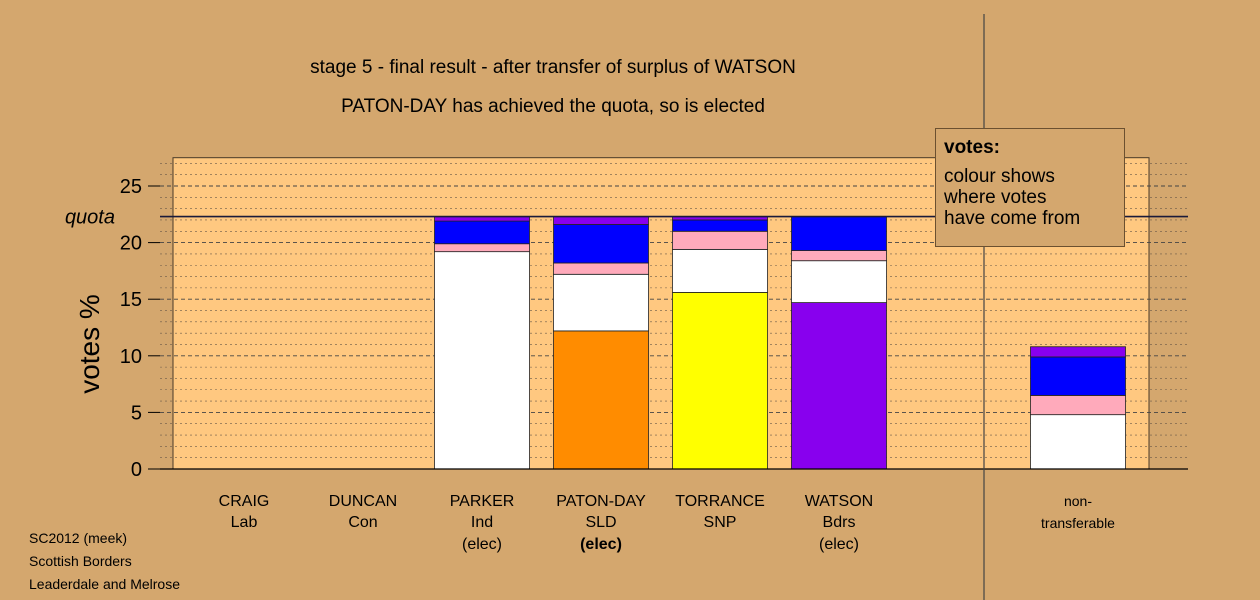 This screenshot has height=600, width=1260. Describe the element at coordinates (601, 302) in the screenshot. I see `bar-segment-paton-day-from-parker` at that location.